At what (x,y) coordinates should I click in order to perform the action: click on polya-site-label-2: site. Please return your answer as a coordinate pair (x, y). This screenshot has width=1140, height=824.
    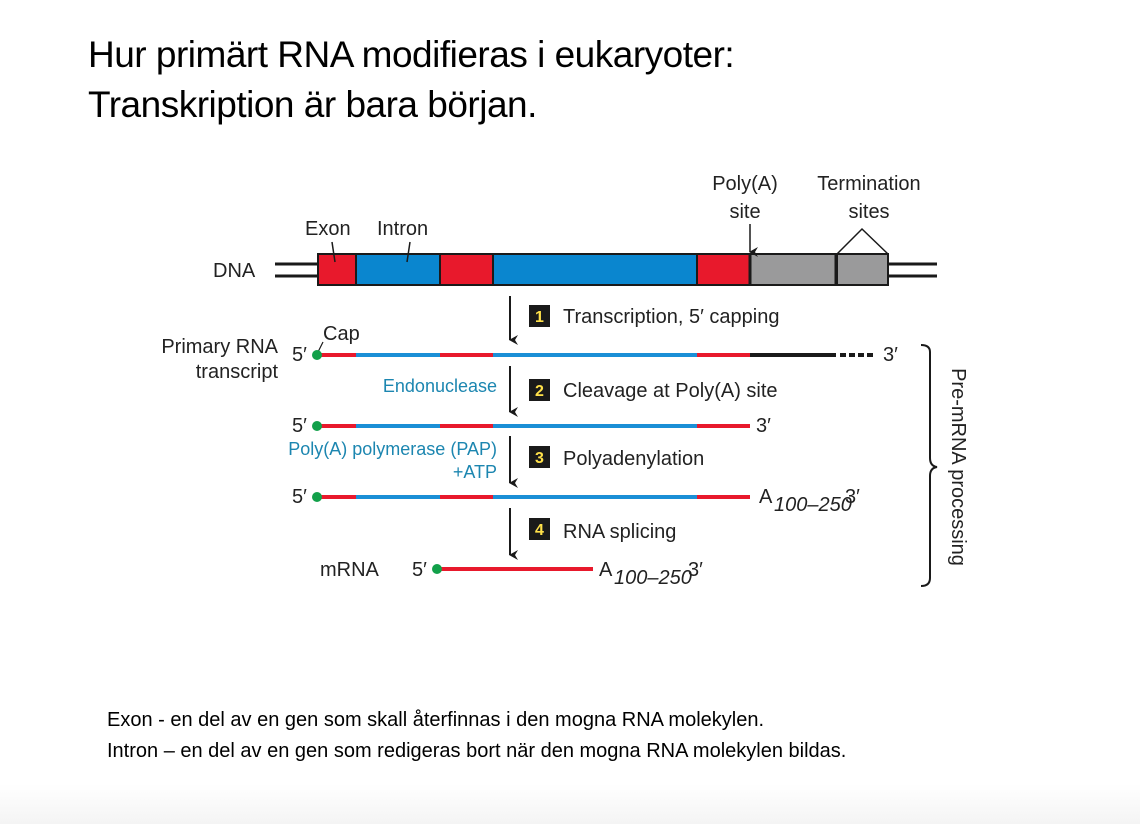
    Looking at the image, I should click on (744, 212).